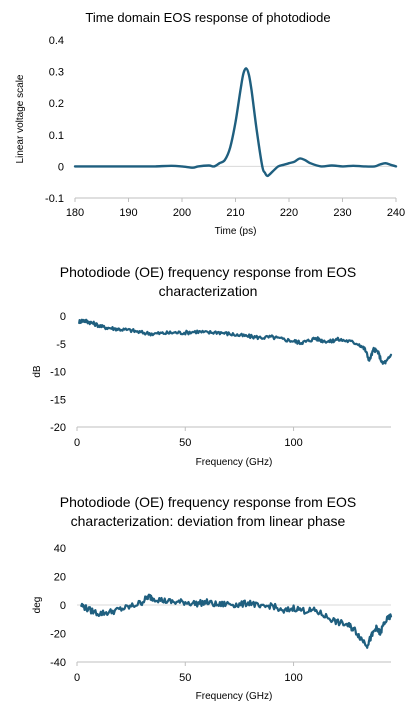 The width and height of the screenshot is (417, 710). Describe the element at coordinates (207, 17) in the screenshot. I see `chart-title: Time domain EOS response of photodiode` at that location.